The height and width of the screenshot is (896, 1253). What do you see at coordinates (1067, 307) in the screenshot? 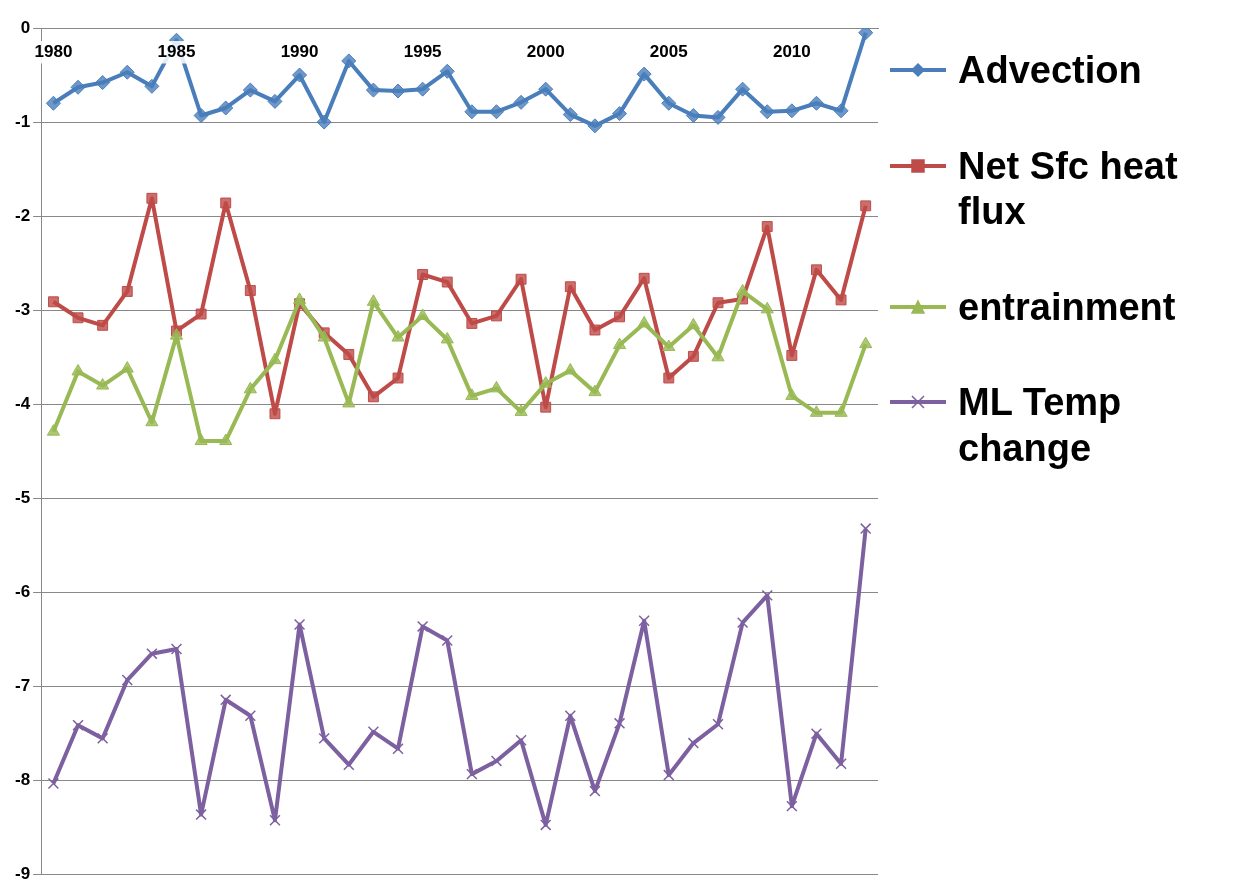
I see `legend-label: entrainment` at bounding box center [1067, 307].